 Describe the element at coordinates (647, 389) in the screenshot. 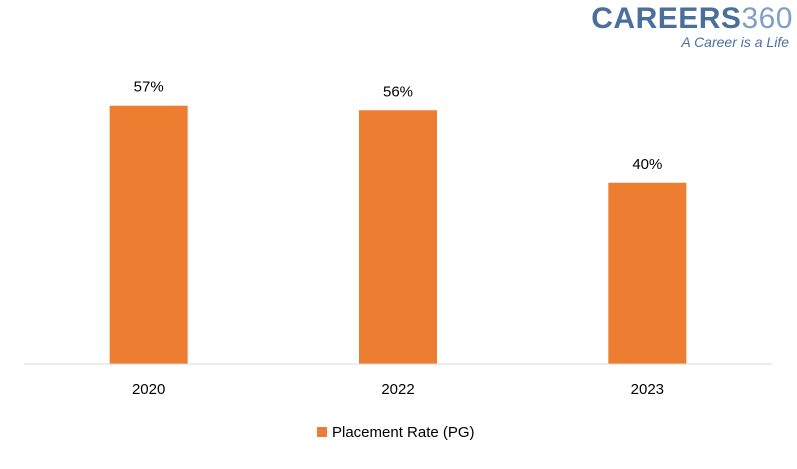

I see `x-tick-label-2023: 2023` at that location.